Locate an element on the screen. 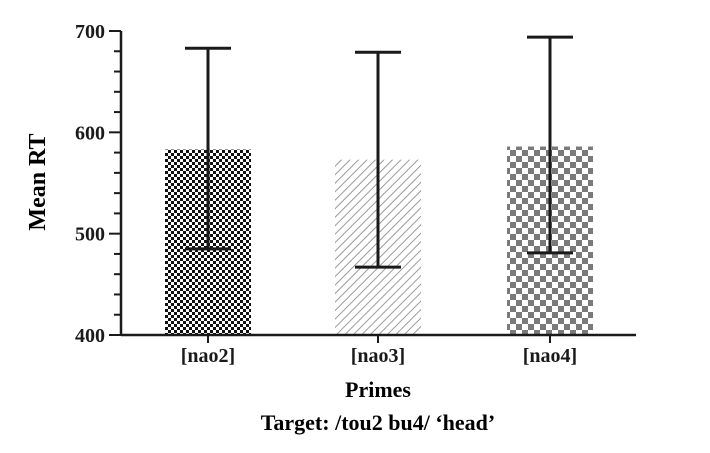  error-bar-nao2 is located at coordinates (208, 148).